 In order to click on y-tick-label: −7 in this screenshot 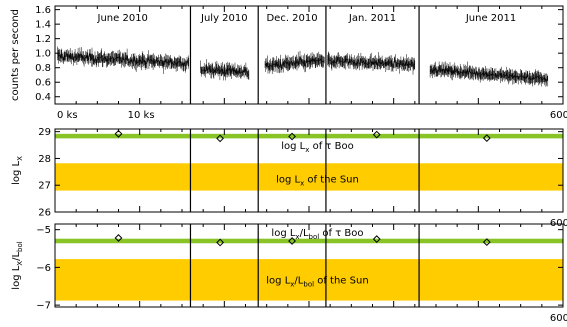, I will do `click(43, 306)`.